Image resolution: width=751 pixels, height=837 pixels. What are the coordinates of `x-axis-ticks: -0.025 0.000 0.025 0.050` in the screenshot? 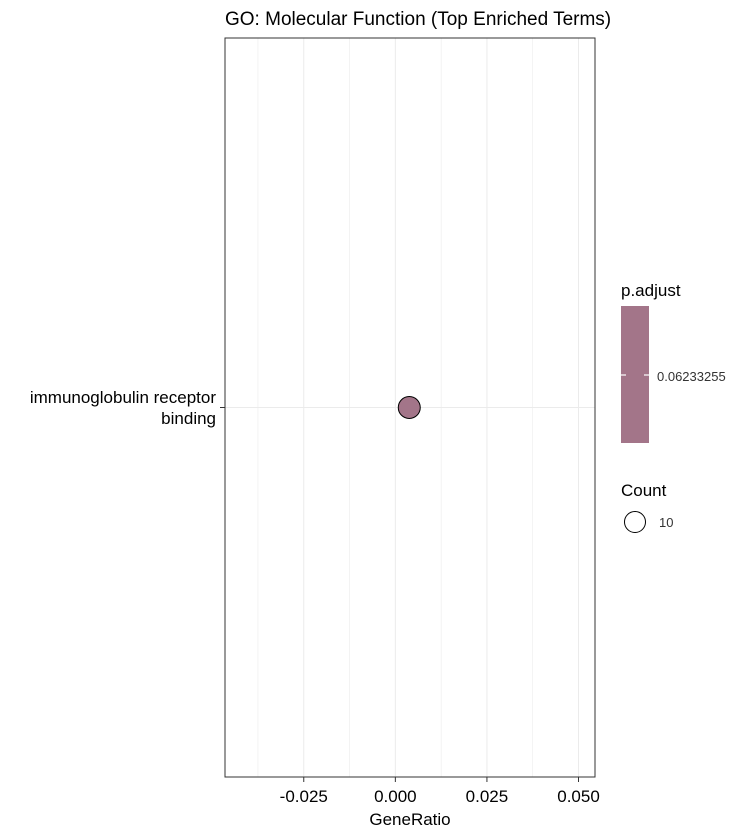 It's located at (440, 791).